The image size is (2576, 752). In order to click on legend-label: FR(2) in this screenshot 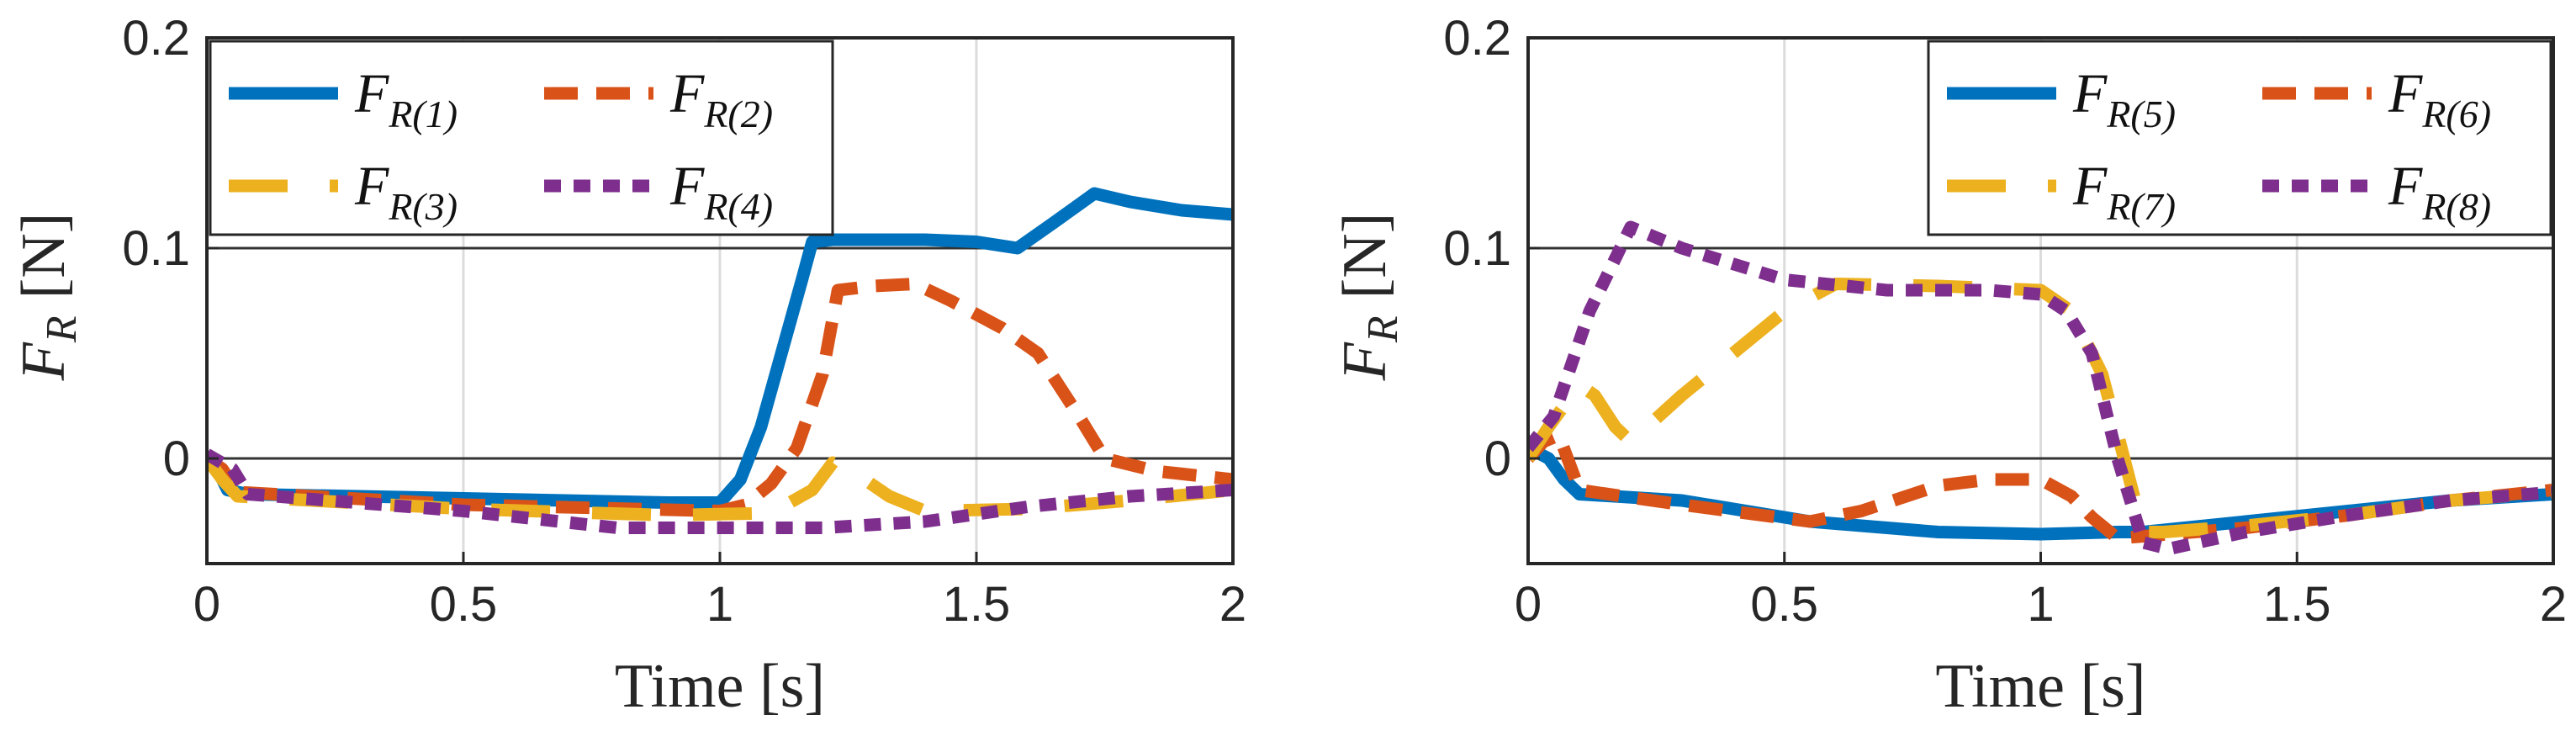, I will do `click(721, 99)`.